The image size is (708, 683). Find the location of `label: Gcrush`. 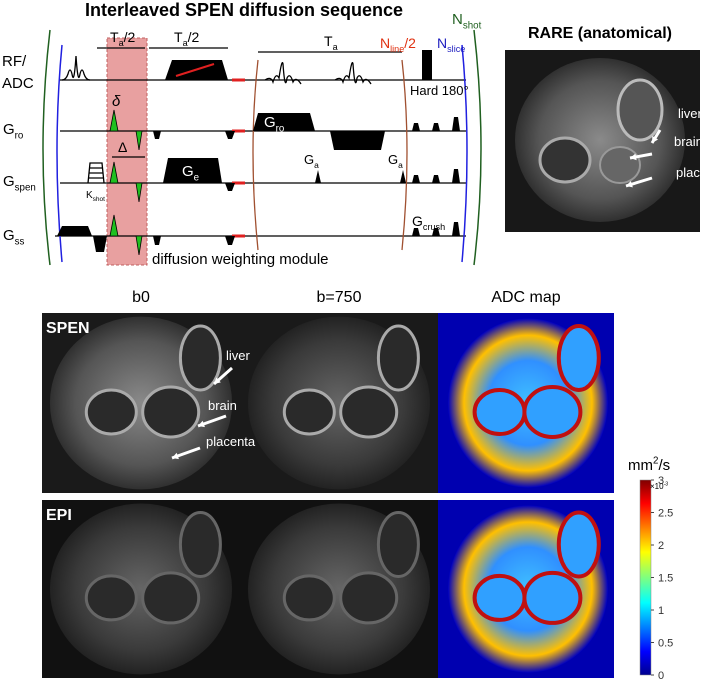

label: Gcrush is located at coordinates (428, 222).